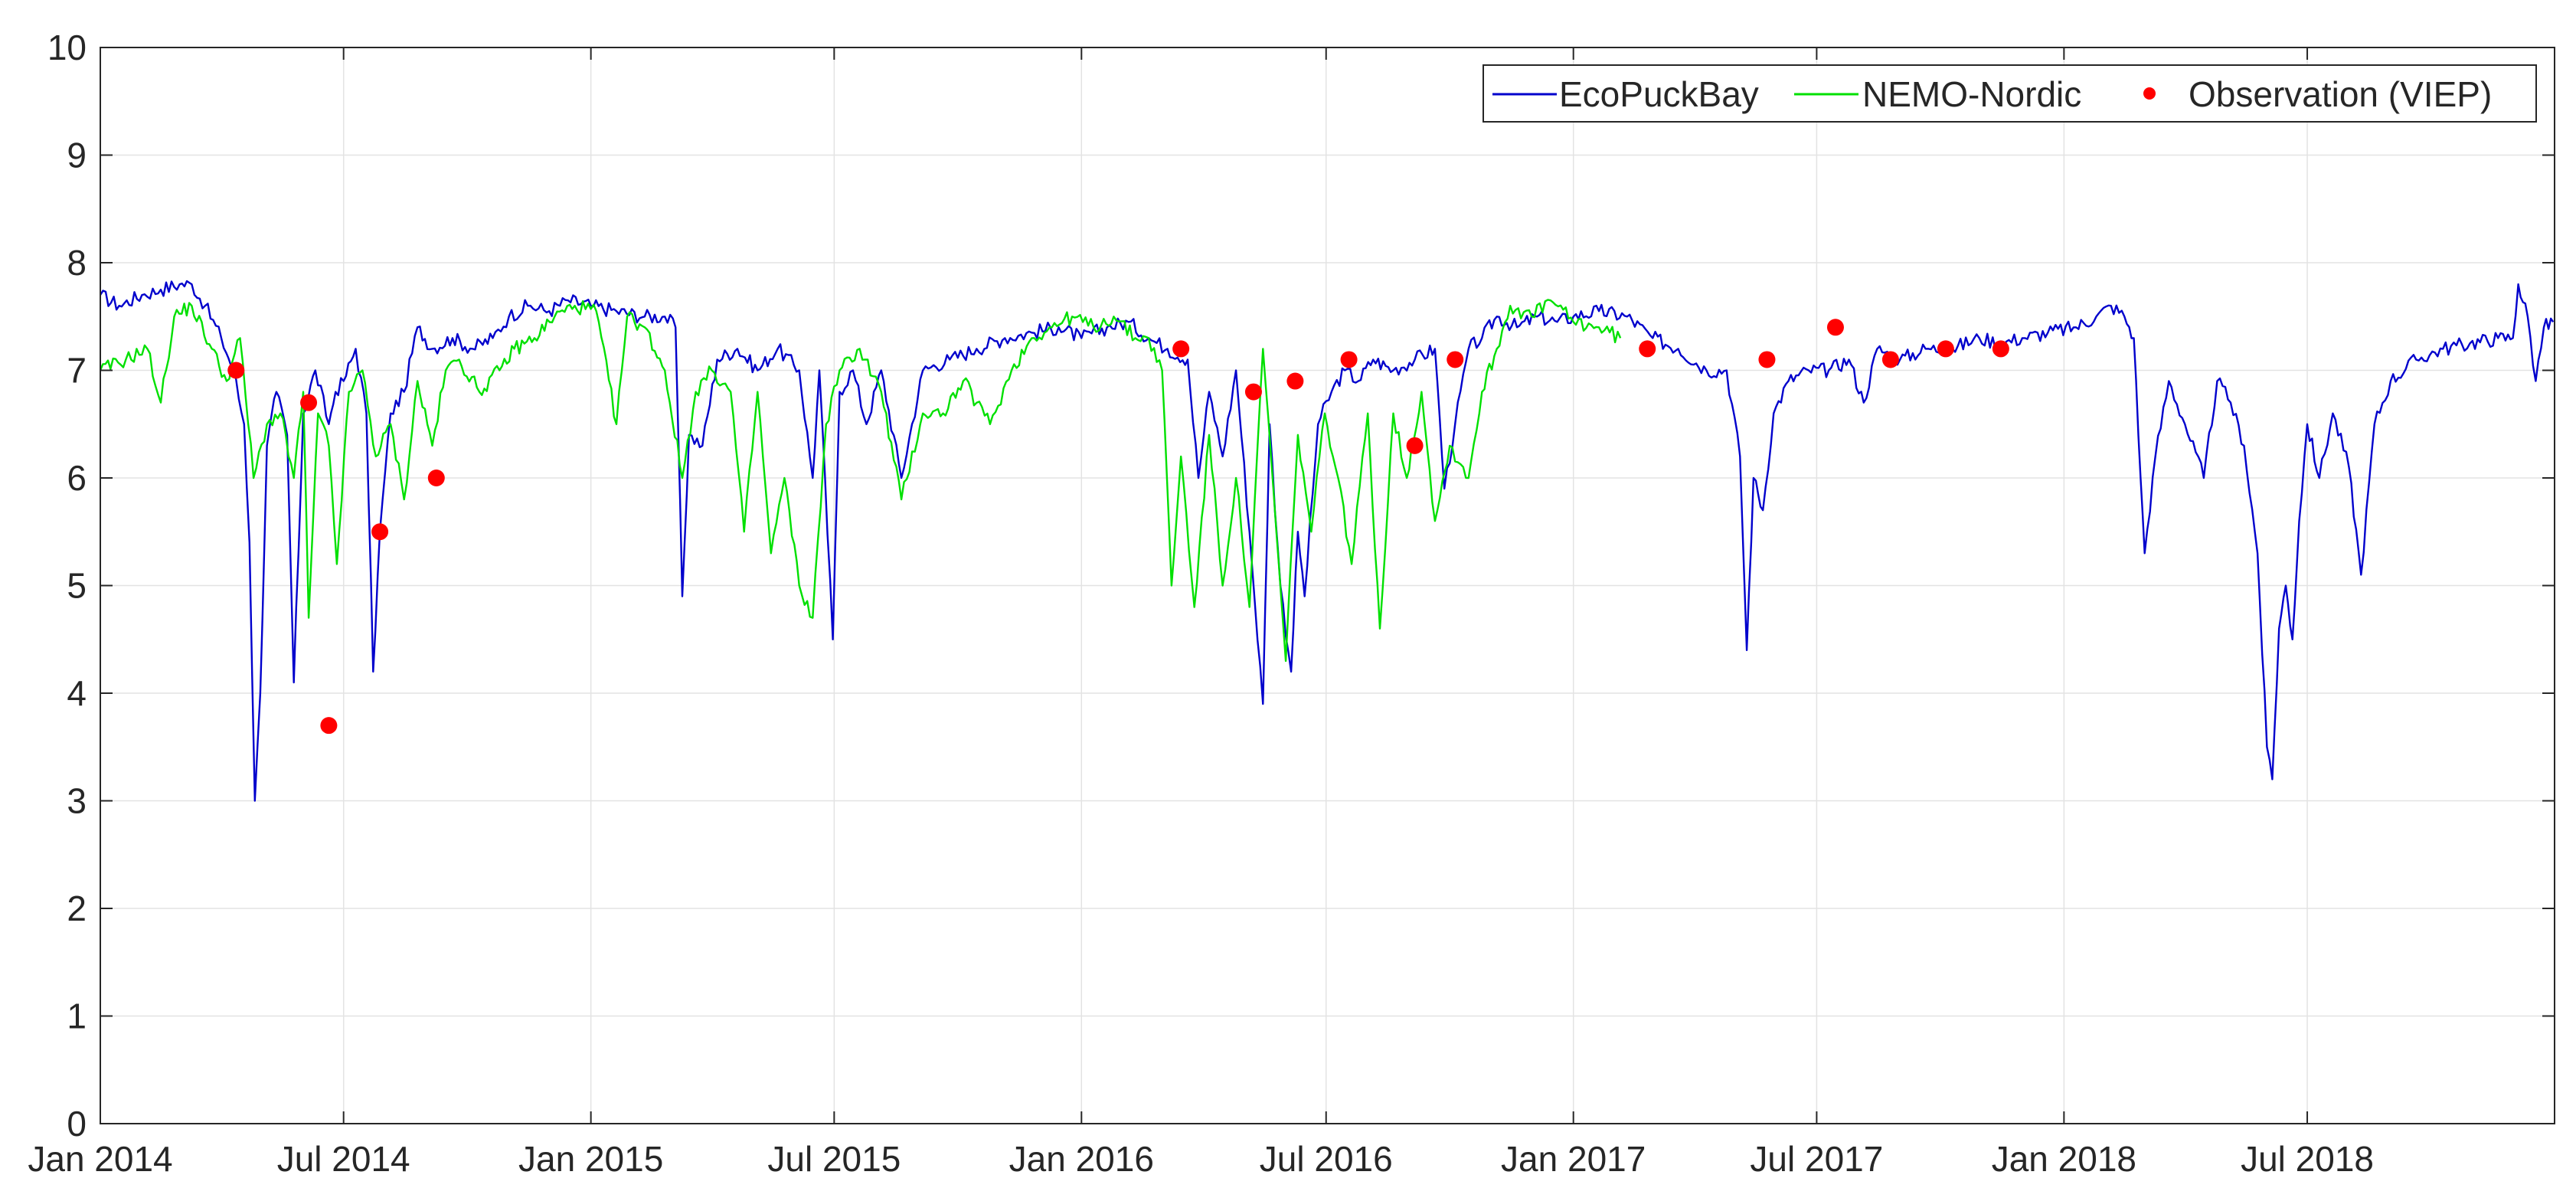 Image resolution: width=2576 pixels, height=1201 pixels. I want to click on legend-label-nemo-nordic: NEMO-Nordic, so click(1971, 94).